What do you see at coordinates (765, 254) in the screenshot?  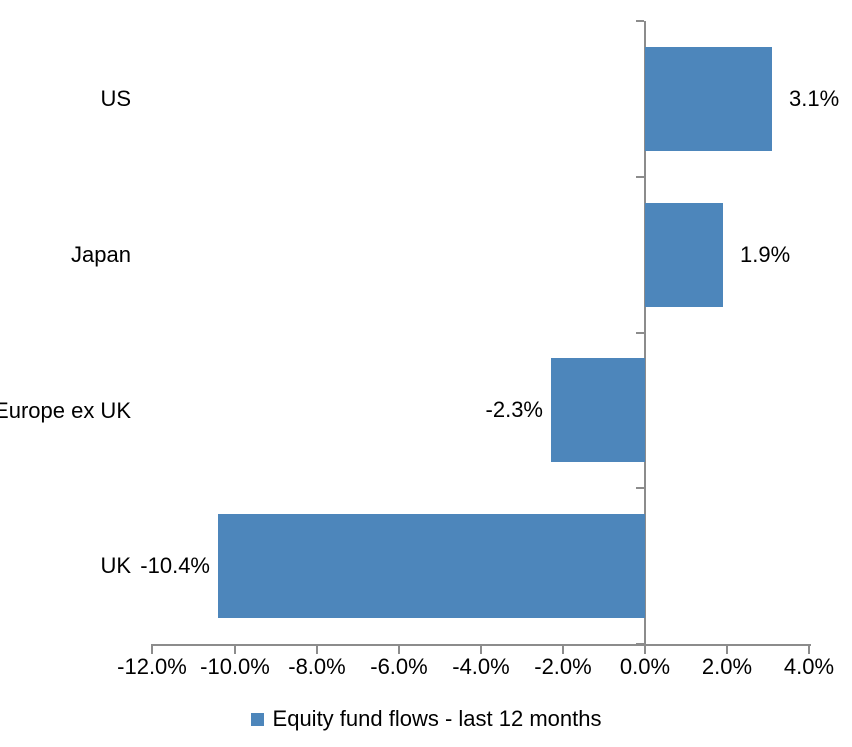 I see `data-label-japan: 1.9%` at bounding box center [765, 254].